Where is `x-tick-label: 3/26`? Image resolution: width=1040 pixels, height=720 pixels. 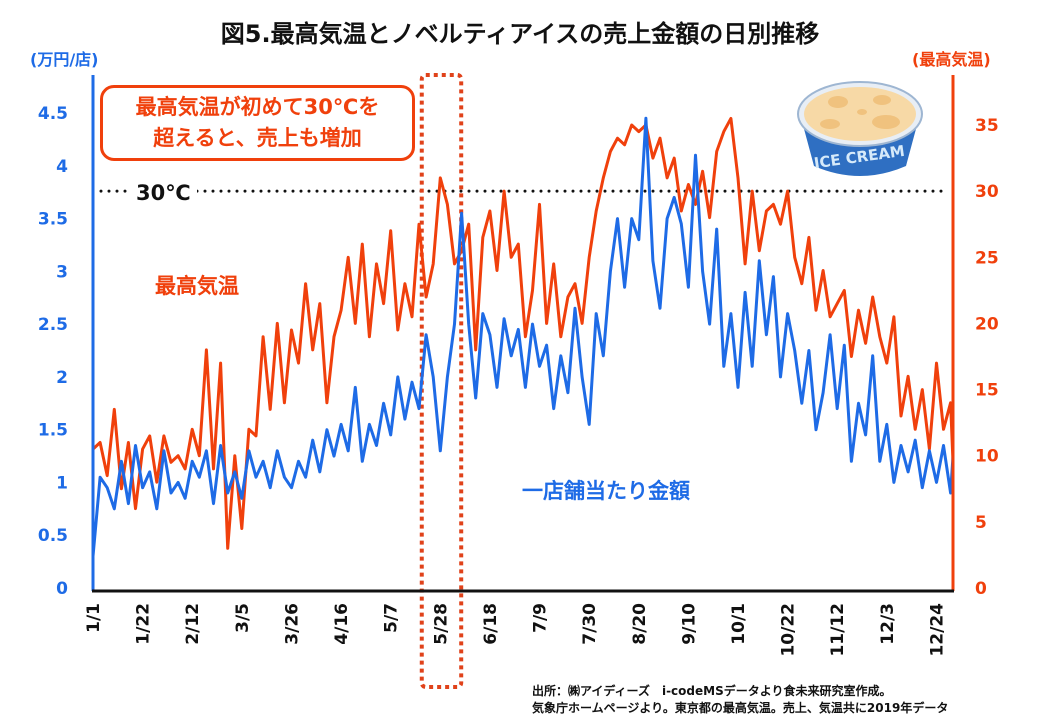
x-tick-label: 3/26 is located at coordinates (292, 624).